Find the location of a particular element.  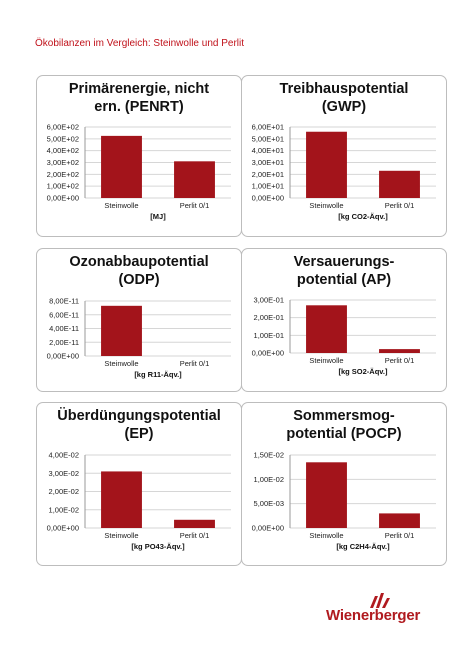

y-tick-label: 1,00E+01 is located at coordinates (268, 186).